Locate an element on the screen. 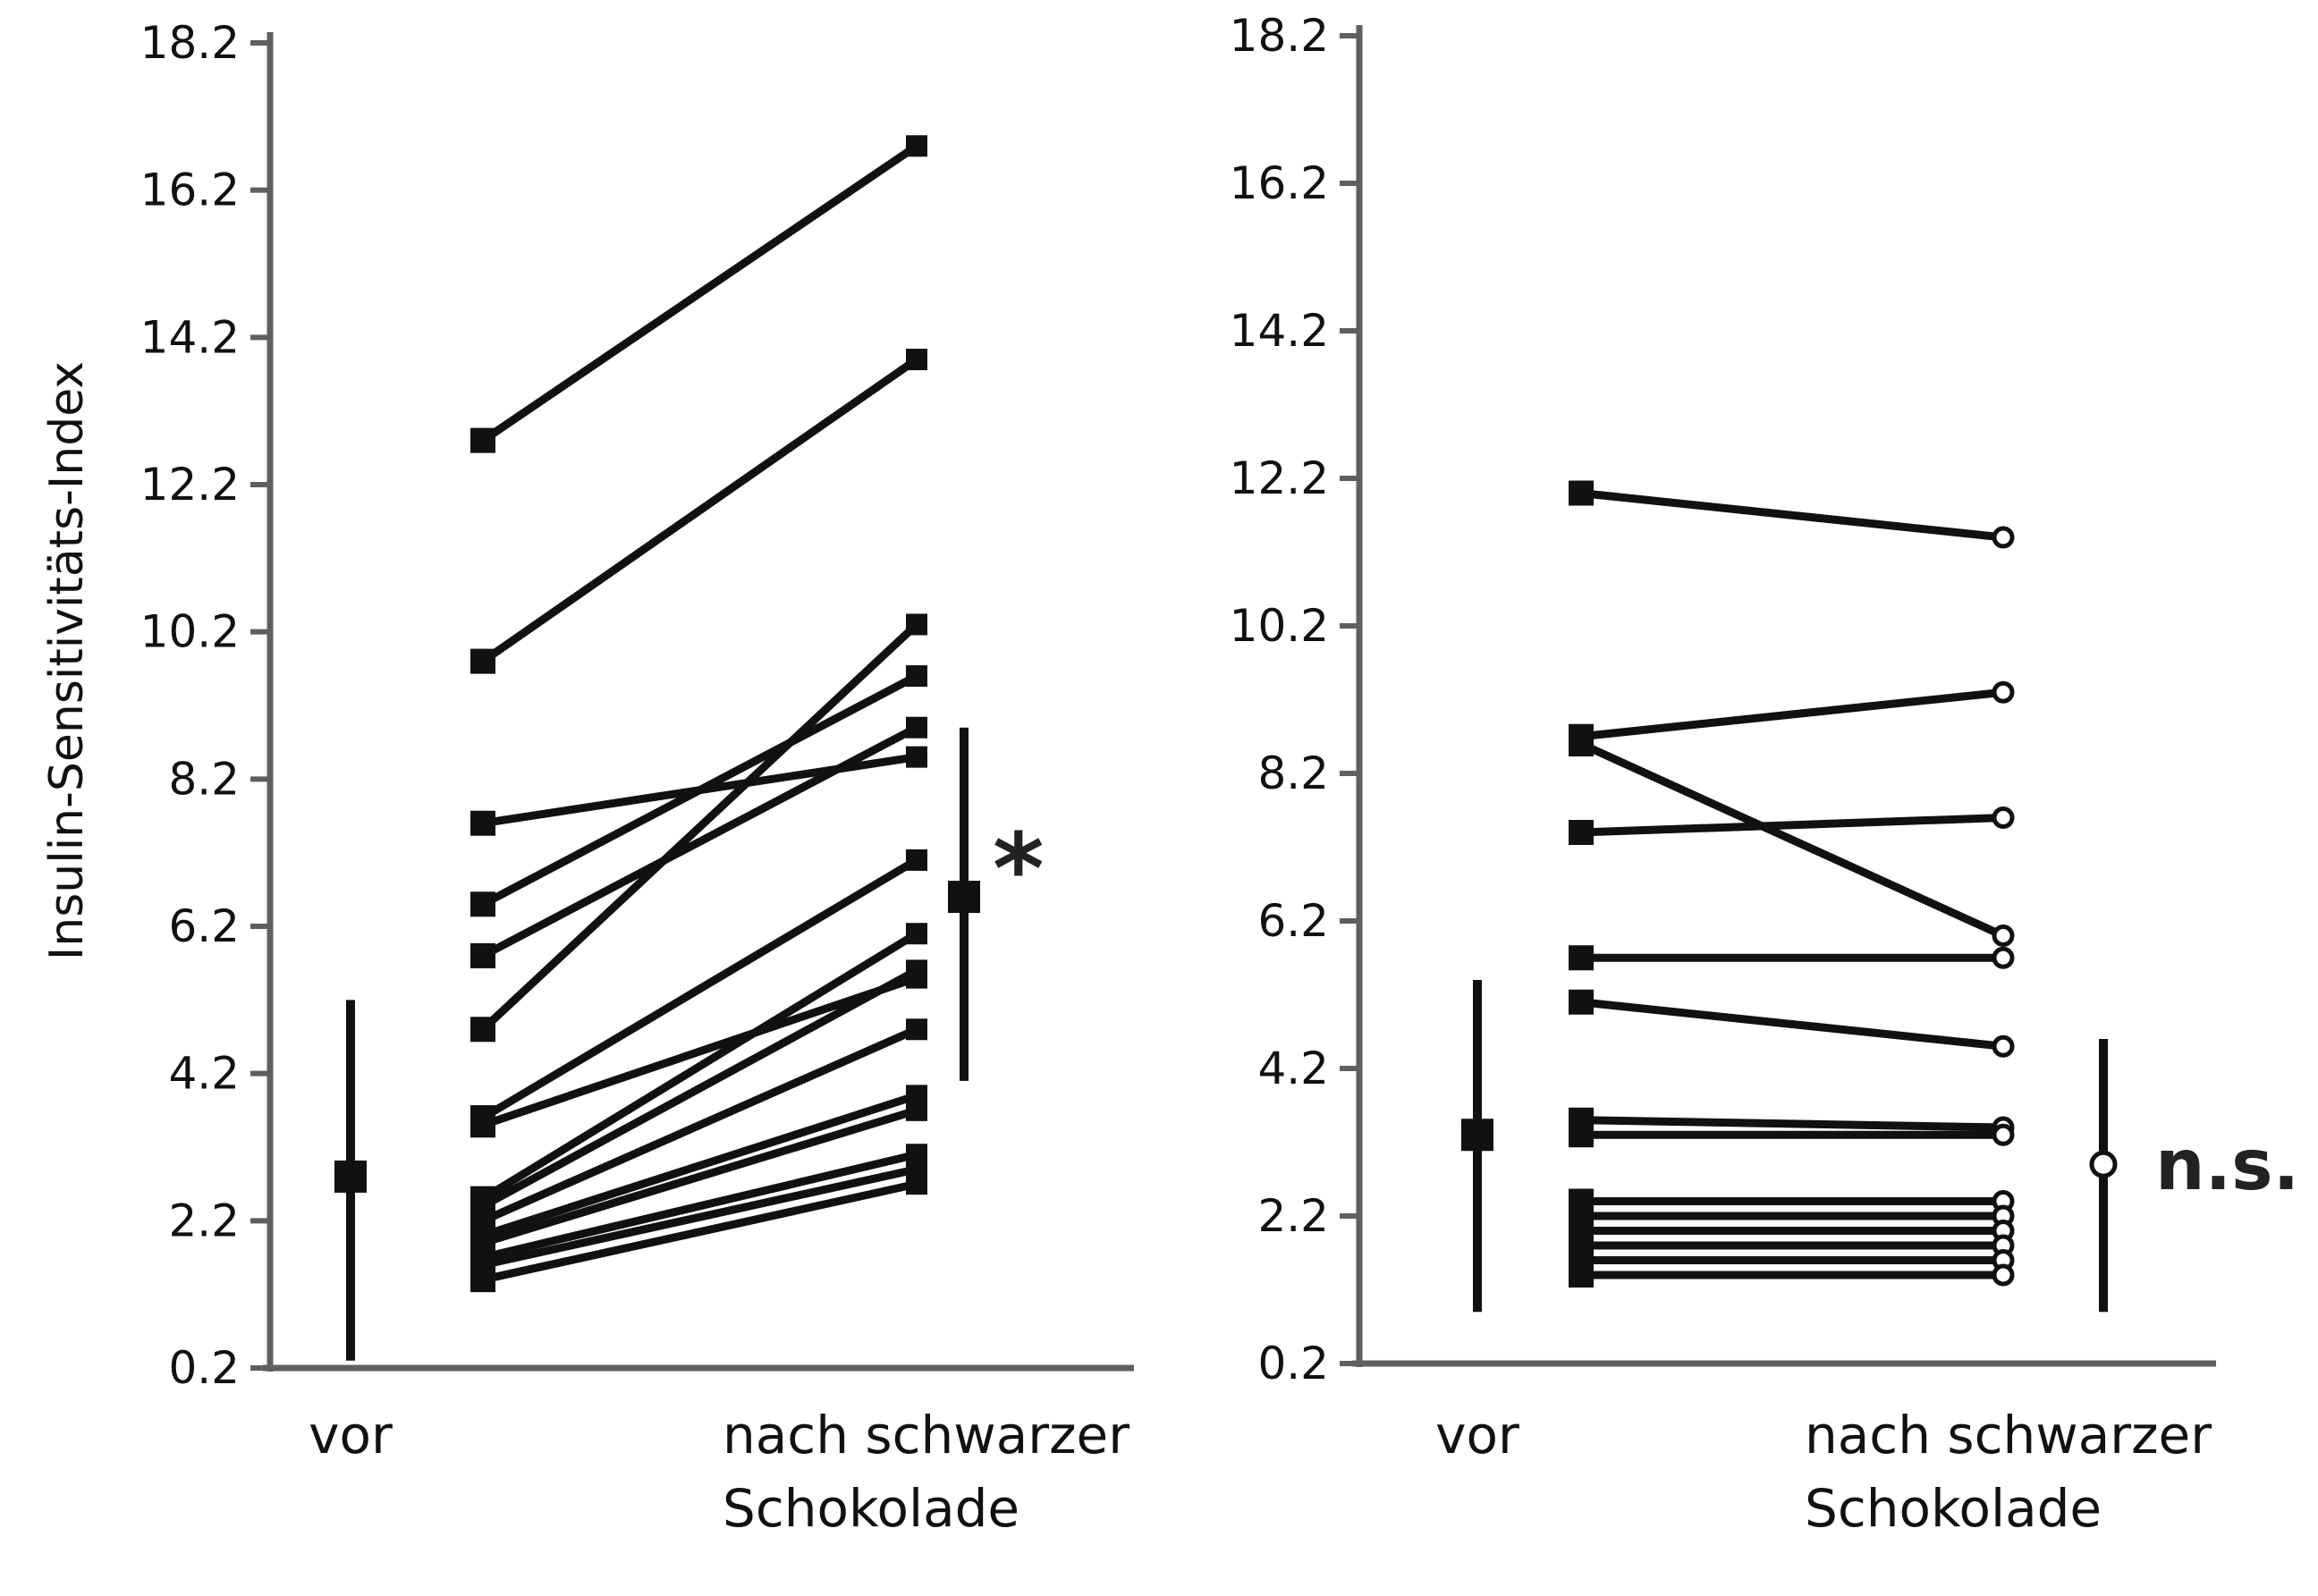 Image resolution: width=2318 pixels, height=1596 pixels. significance-label: * is located at coordinates (1019, 869).